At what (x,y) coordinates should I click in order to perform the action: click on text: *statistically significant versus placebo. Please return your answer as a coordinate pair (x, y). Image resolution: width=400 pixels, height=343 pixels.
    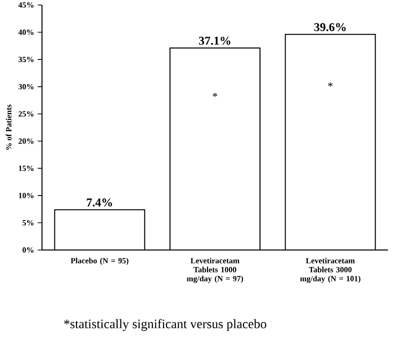
    Looking at the image, I should click on (165, 325).